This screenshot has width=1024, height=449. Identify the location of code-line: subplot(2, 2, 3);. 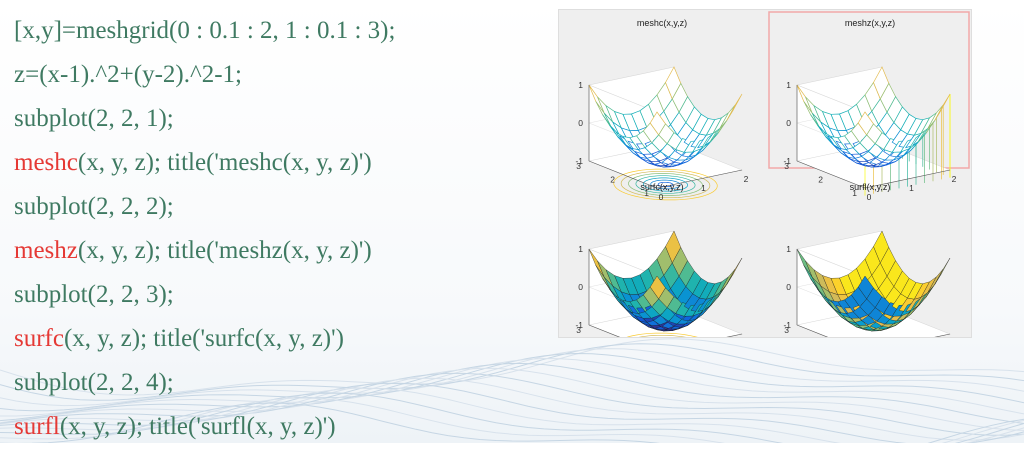
(204, 295).